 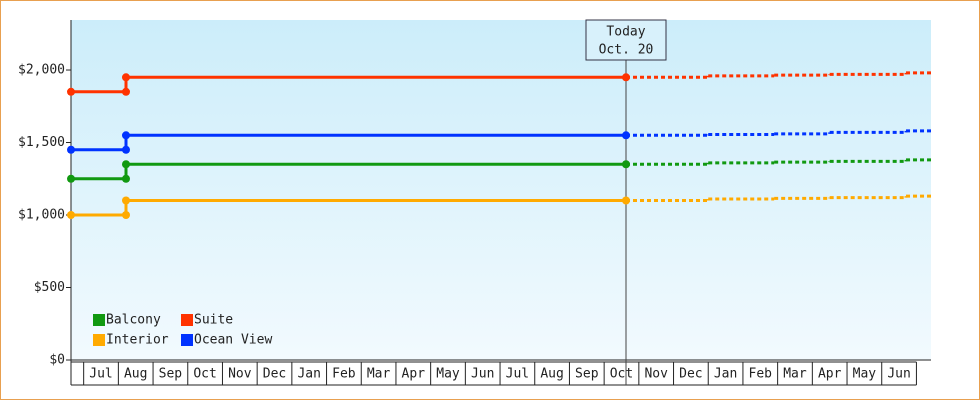 What do you see at coordinates (41, 70) in the screenshot?
I see `y-tick-label: $2,000` at bounding box center [41, 70].